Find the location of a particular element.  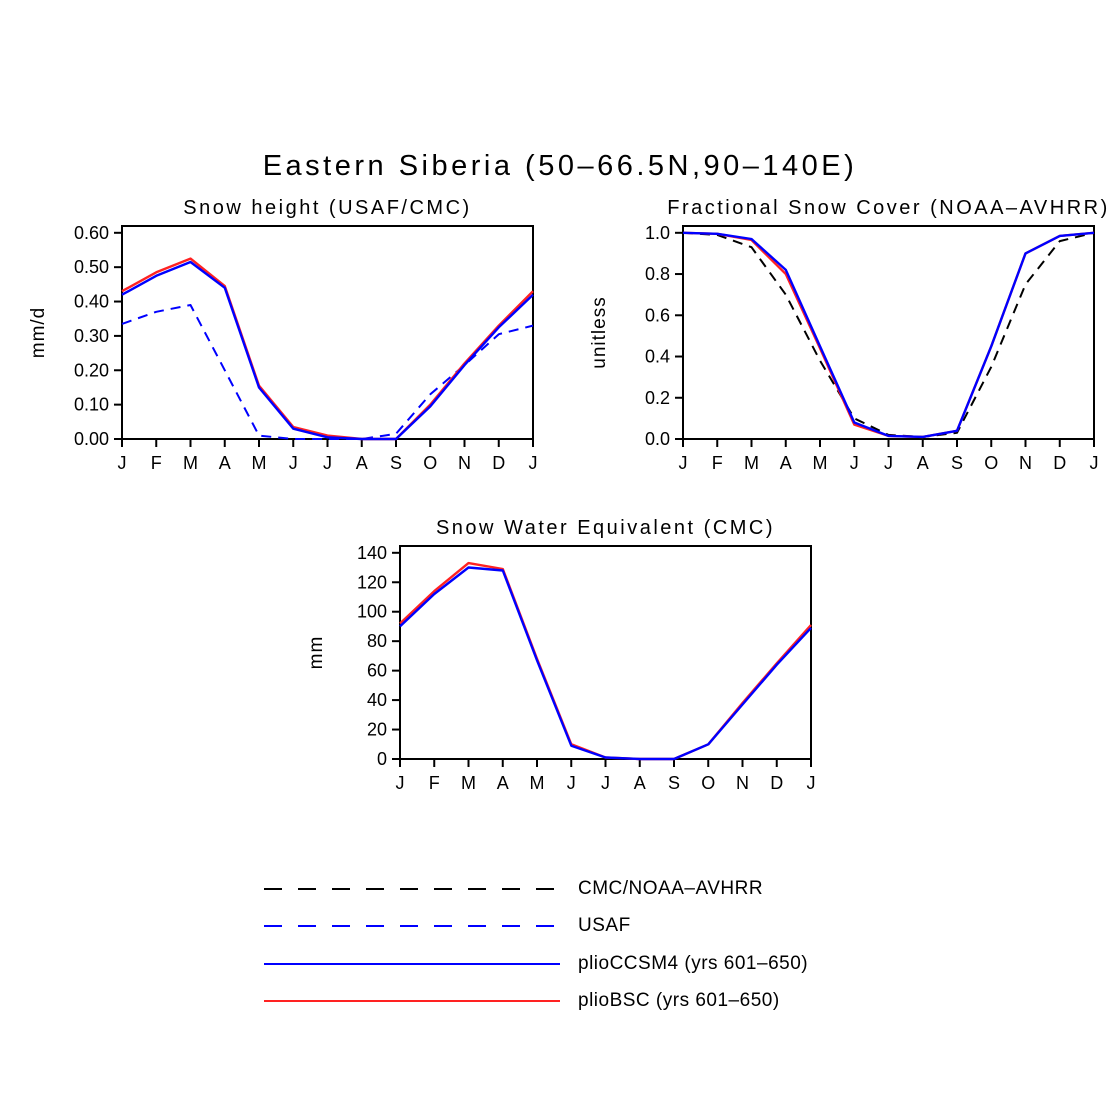

y-tick-label: 0.60 is located at coordinates (91, 233).